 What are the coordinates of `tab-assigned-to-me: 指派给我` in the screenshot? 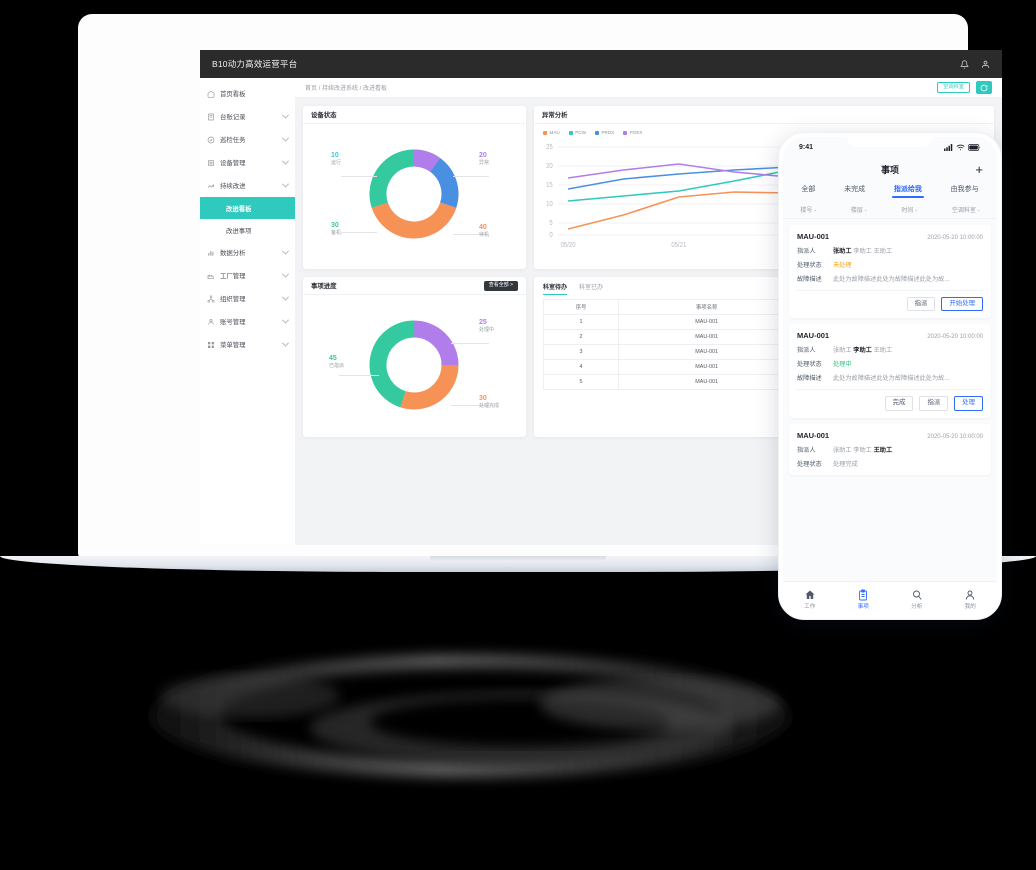 It's located at (907, 191).